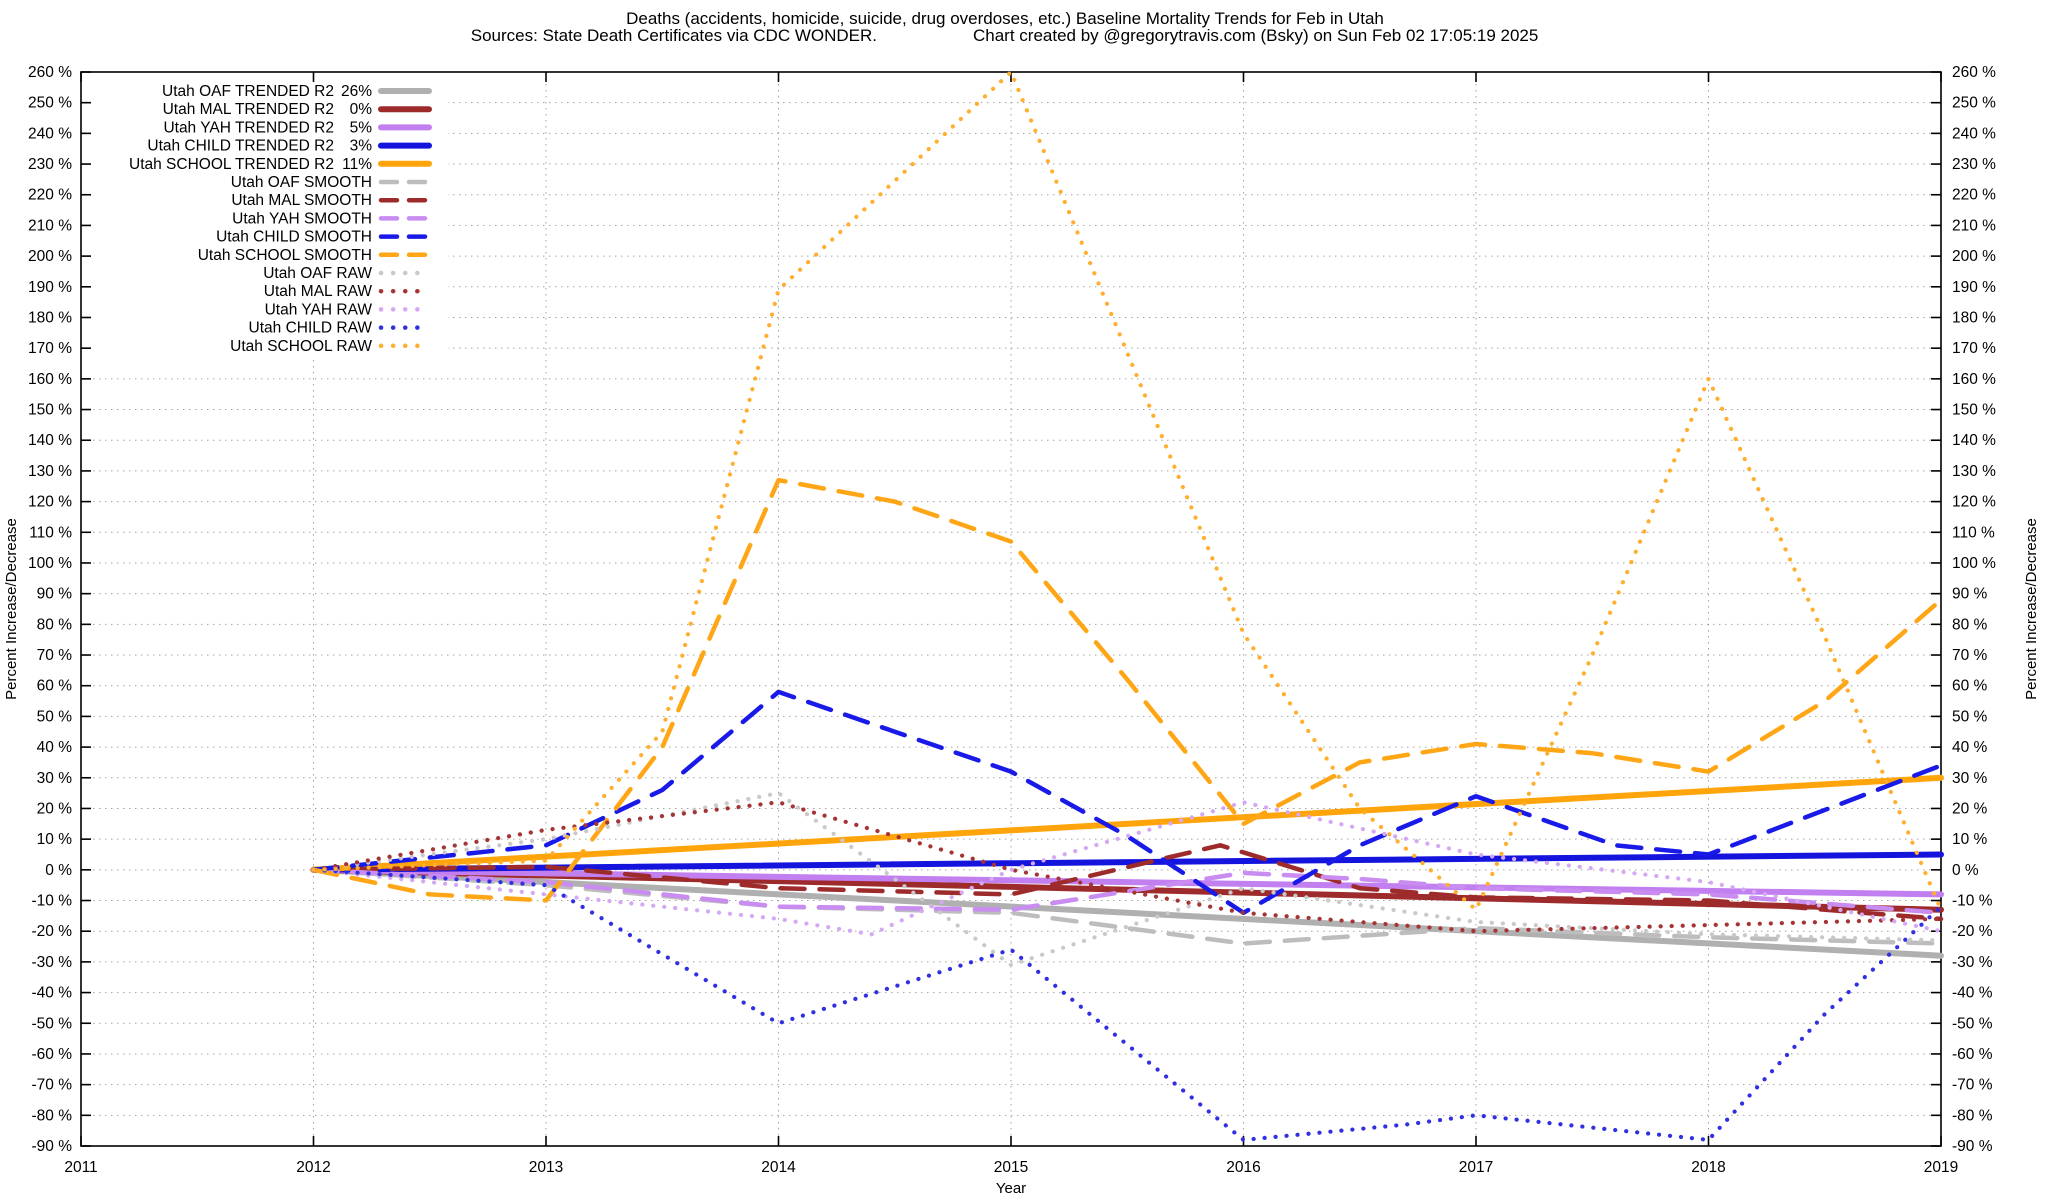 The image size is (2048, 1200). What do you see at coordinates (1127, 862) in the screenshot?
I see `series-child_trended` at bounding box center [1127, 862].